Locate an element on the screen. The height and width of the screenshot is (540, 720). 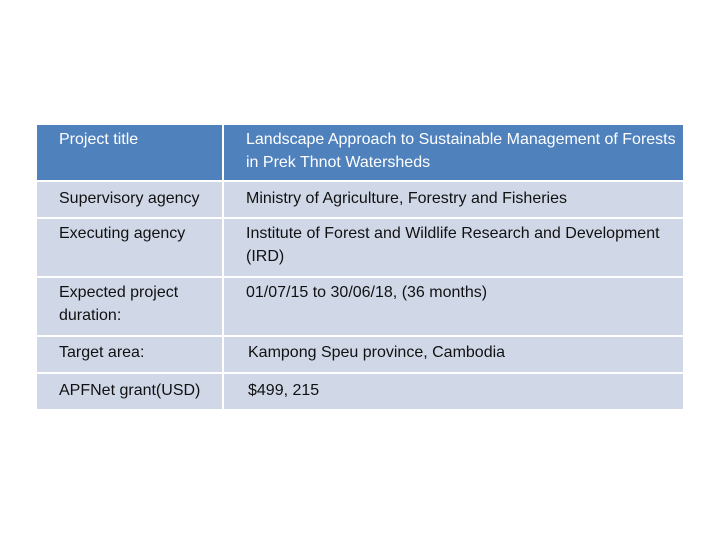
project-duration-value: 01/07/15 to 30/06/18, (36 months) is located at coordinates (452, 307).